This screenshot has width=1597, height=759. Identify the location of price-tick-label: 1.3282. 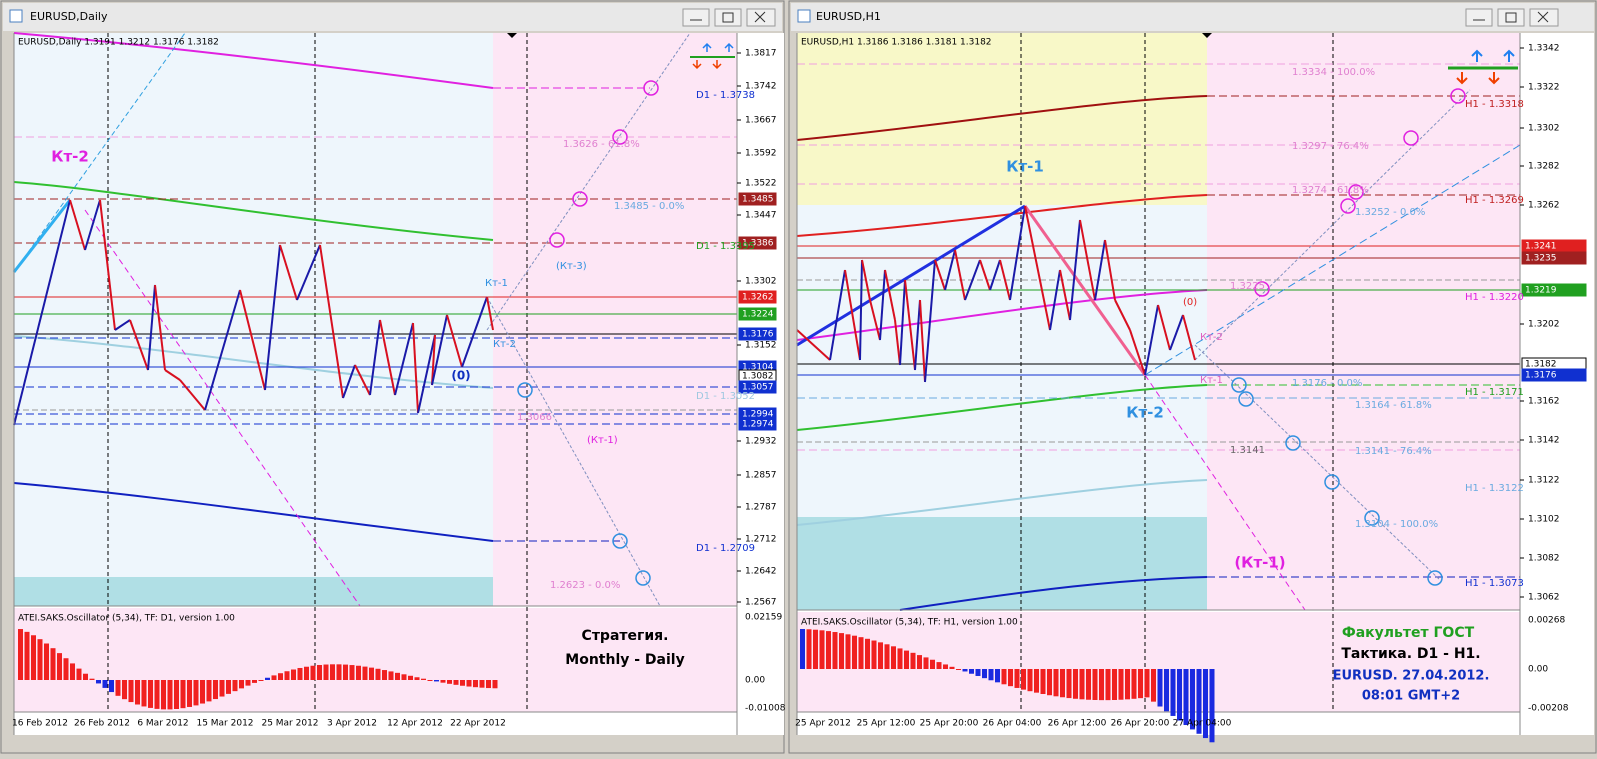
(1544, 167).